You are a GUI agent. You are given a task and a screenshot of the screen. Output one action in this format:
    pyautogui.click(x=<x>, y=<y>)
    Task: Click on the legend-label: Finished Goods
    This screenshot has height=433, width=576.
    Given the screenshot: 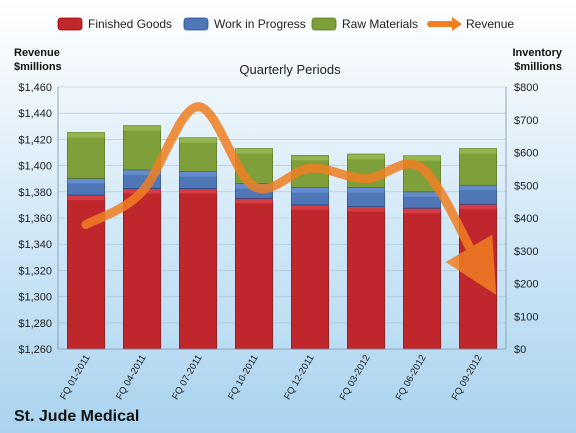 What is the action you would take?
    pyautogui.click(x=130, y=24)
    